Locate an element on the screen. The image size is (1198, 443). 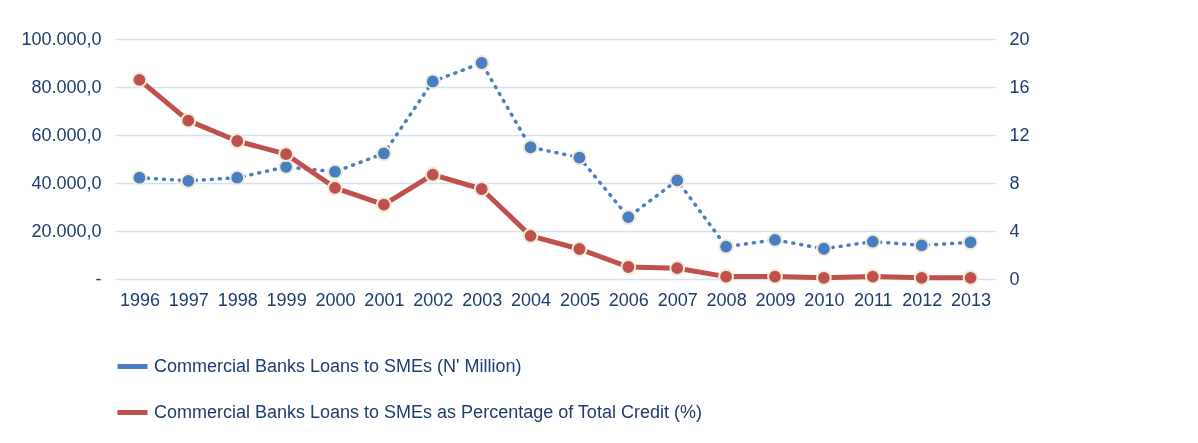
x-tick-label: 2001 is located at coordinates (384, 299).